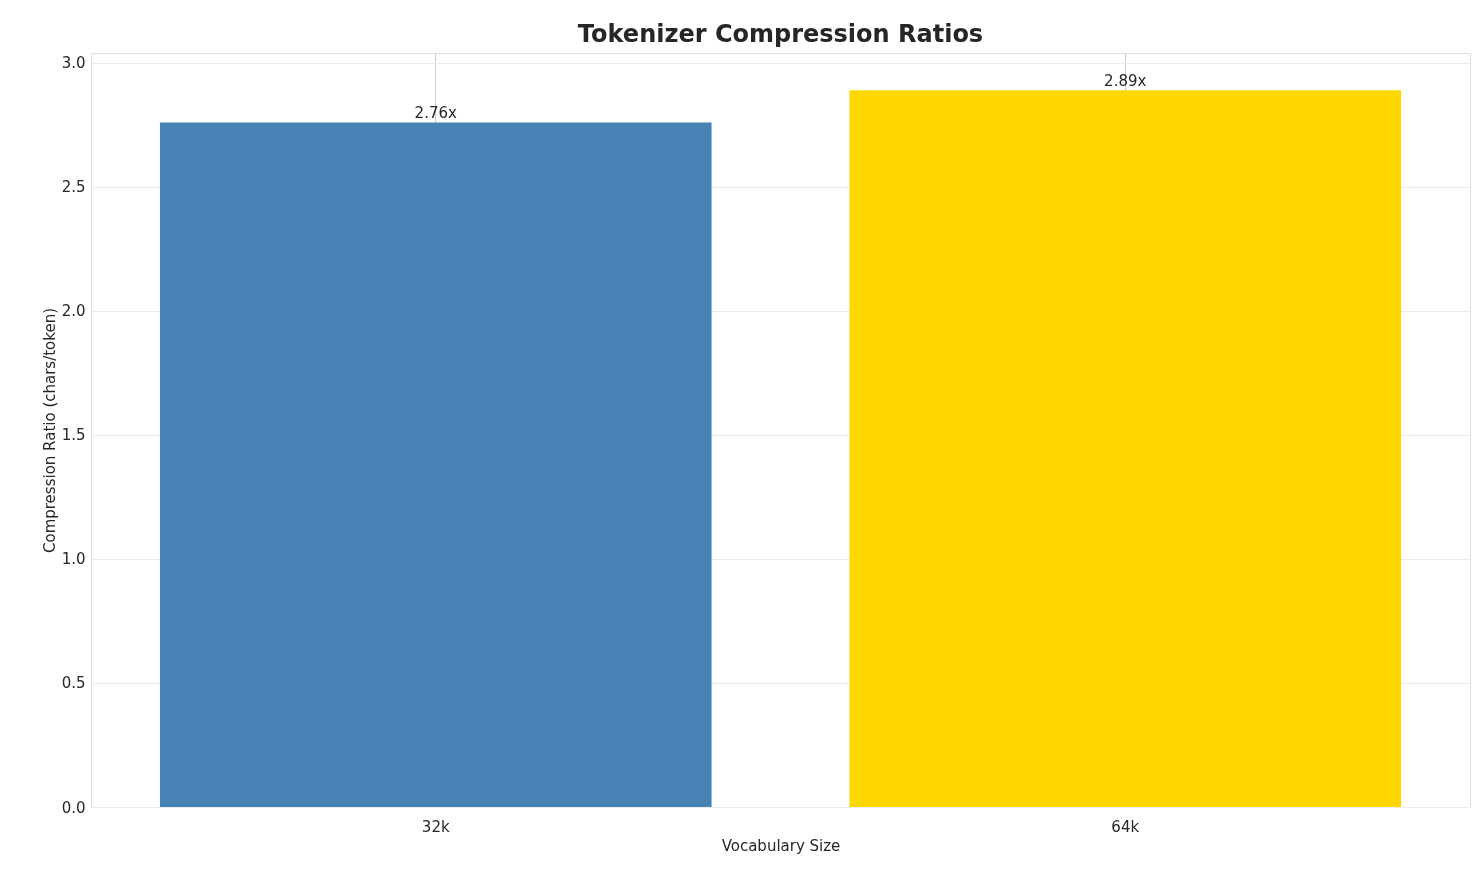  I want to click on x-tick-label: 32k, so click(435, 826).